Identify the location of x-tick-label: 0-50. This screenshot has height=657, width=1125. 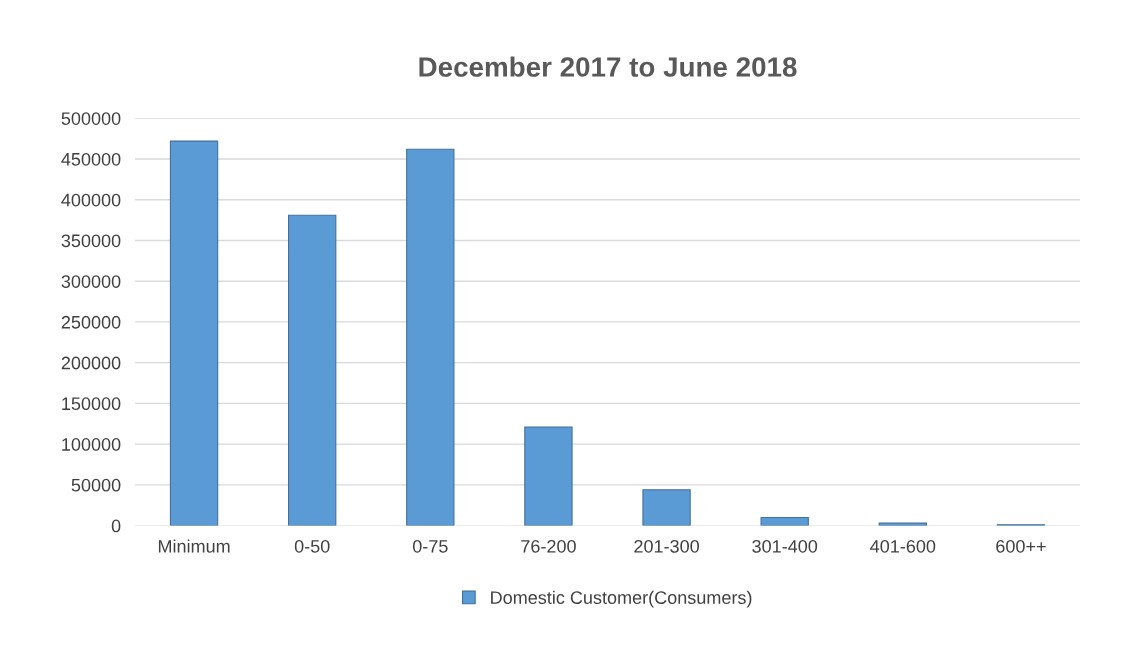
(312, 546).